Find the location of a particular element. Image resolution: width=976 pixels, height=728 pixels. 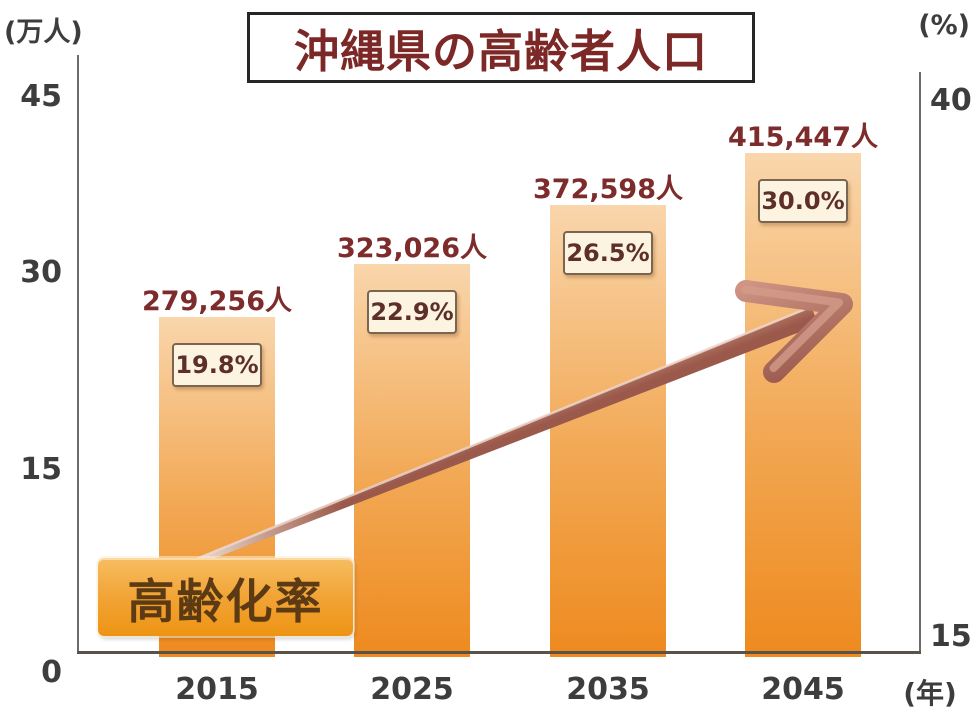

chart-title: 沖縄県の高齢者人口 is located at coordinates (500, 51).